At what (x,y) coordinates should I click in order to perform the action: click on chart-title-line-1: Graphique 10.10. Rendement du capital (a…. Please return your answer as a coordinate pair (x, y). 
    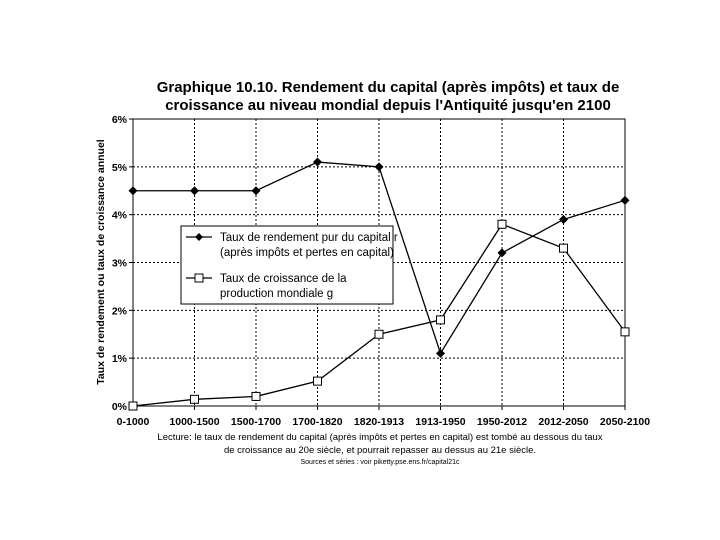
    Looking at the image, I should click on (388, 87).